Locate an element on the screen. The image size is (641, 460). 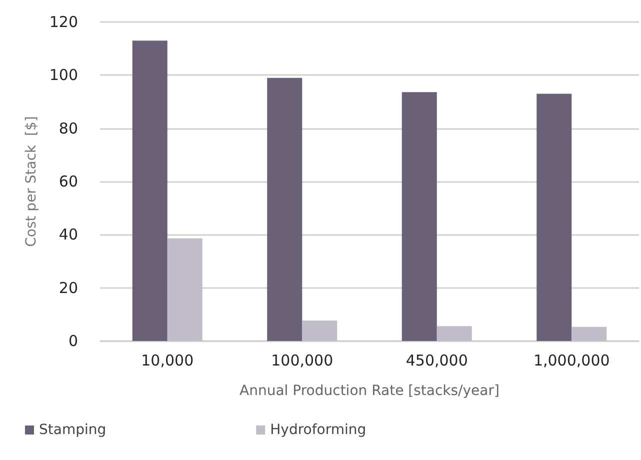
y-tick-label: 120 is located at coordinates (63, 22).